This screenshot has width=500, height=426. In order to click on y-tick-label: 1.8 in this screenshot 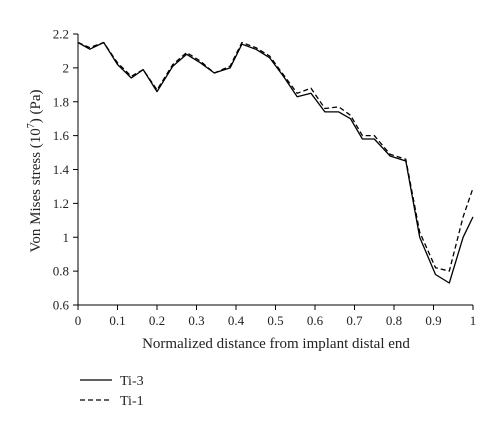, I will do `click(61, 101)`.